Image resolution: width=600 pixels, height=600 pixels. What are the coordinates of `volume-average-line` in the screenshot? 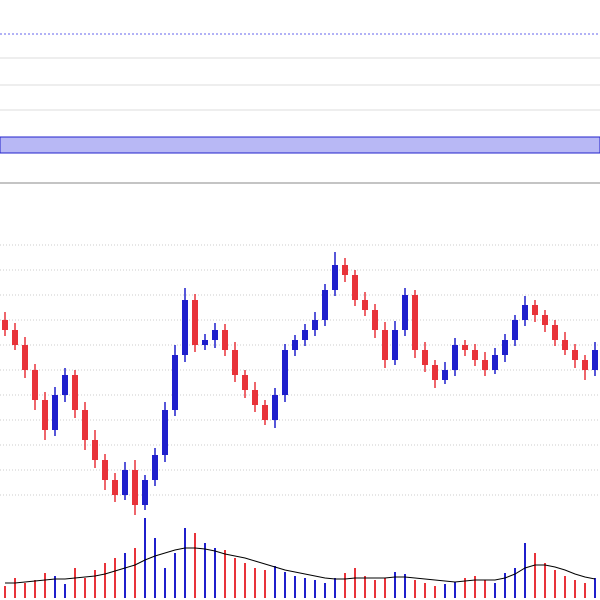 It's located at (300, 565).